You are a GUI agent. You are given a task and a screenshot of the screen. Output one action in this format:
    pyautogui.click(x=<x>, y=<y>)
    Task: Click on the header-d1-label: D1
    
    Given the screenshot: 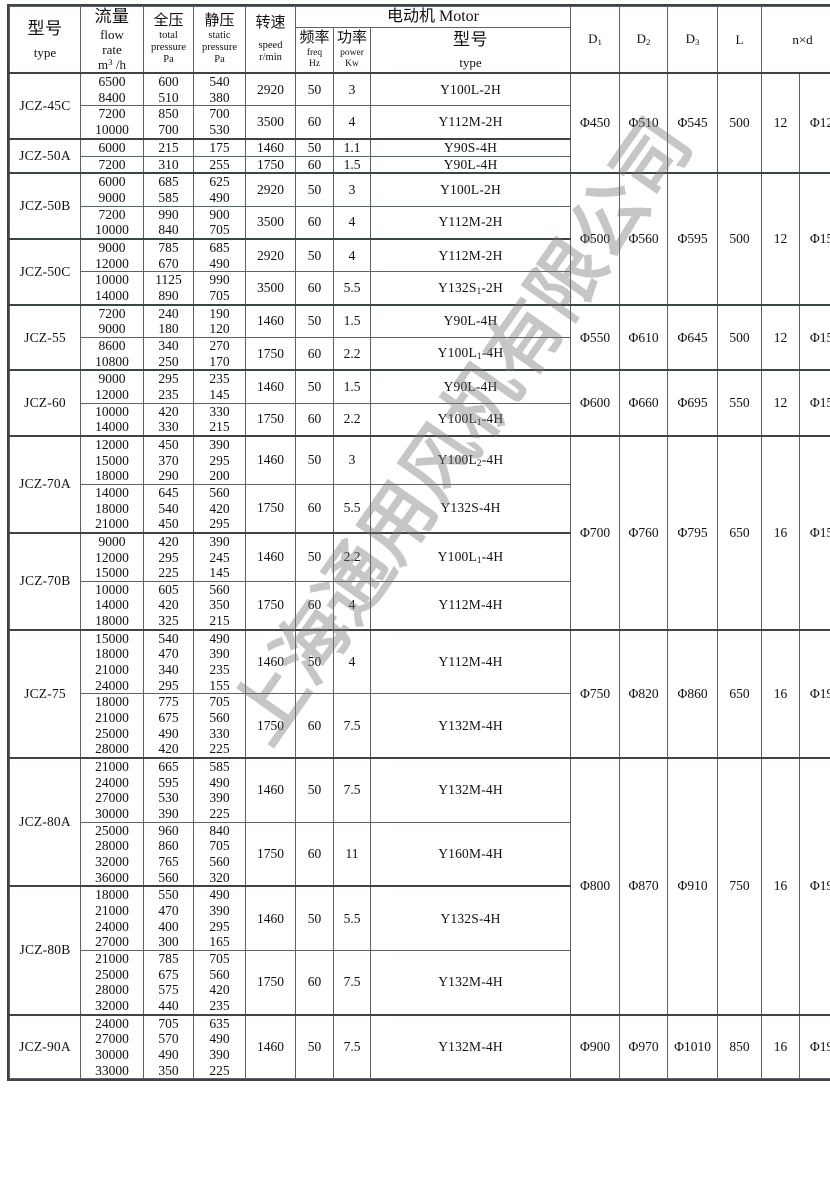 What is the action you would take?
    pyautogui.click(x=595, y=39)
    